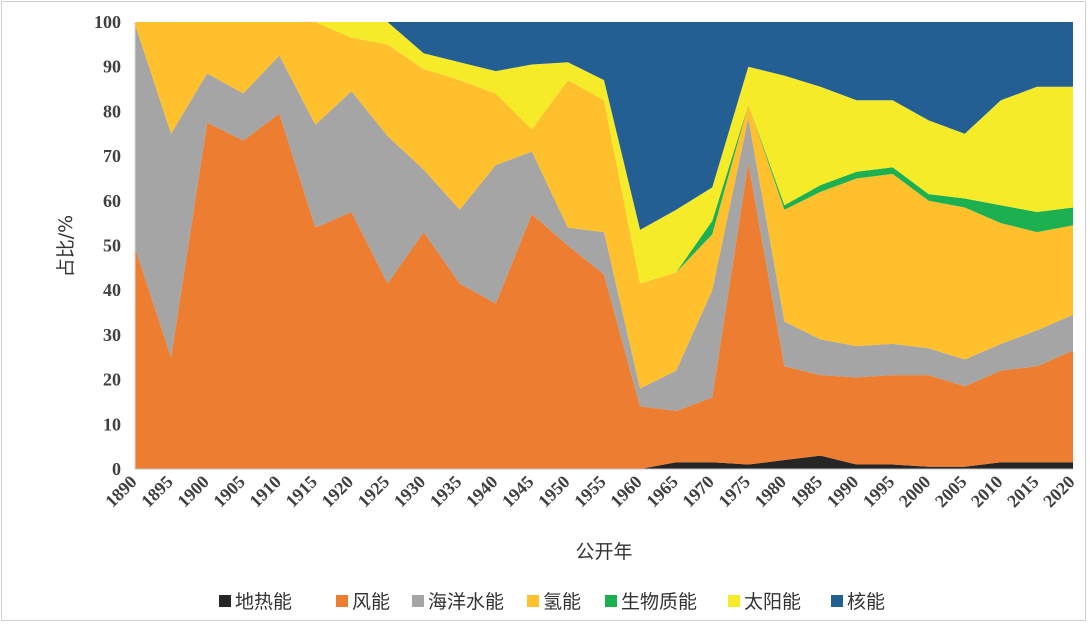  I want to click on y-tick-labels: 0 10 20 30 40 50 60 70 80 90 100, so click(107, 245).